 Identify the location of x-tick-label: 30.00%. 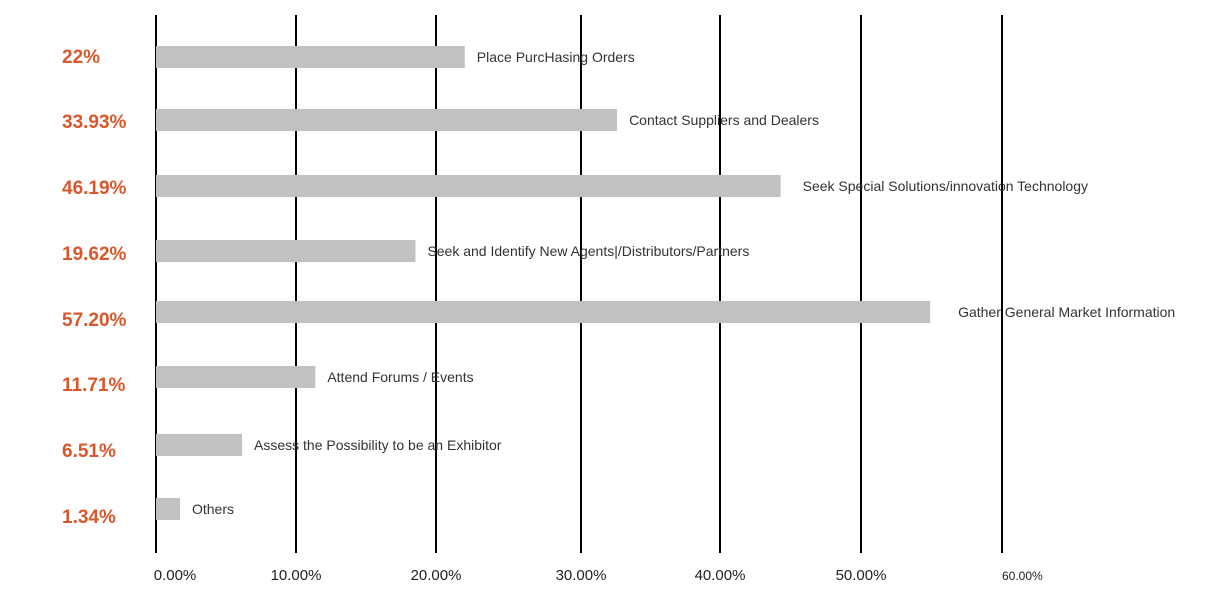
(581, 575).